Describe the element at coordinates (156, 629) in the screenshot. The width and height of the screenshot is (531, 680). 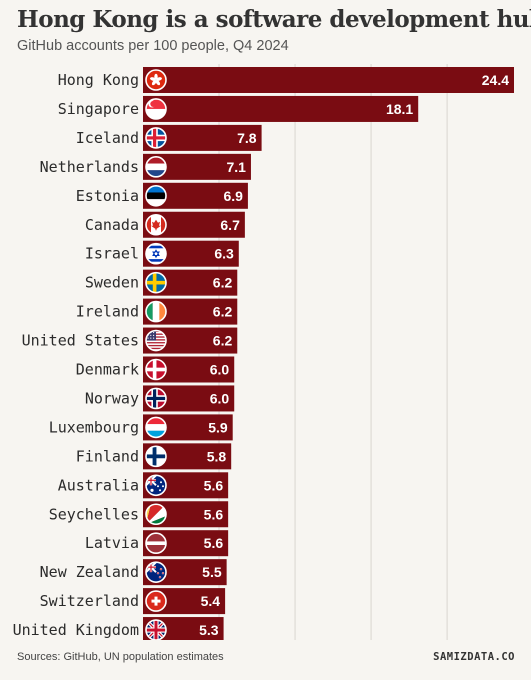
I see `united-kingdom-flag-icon` at that location.